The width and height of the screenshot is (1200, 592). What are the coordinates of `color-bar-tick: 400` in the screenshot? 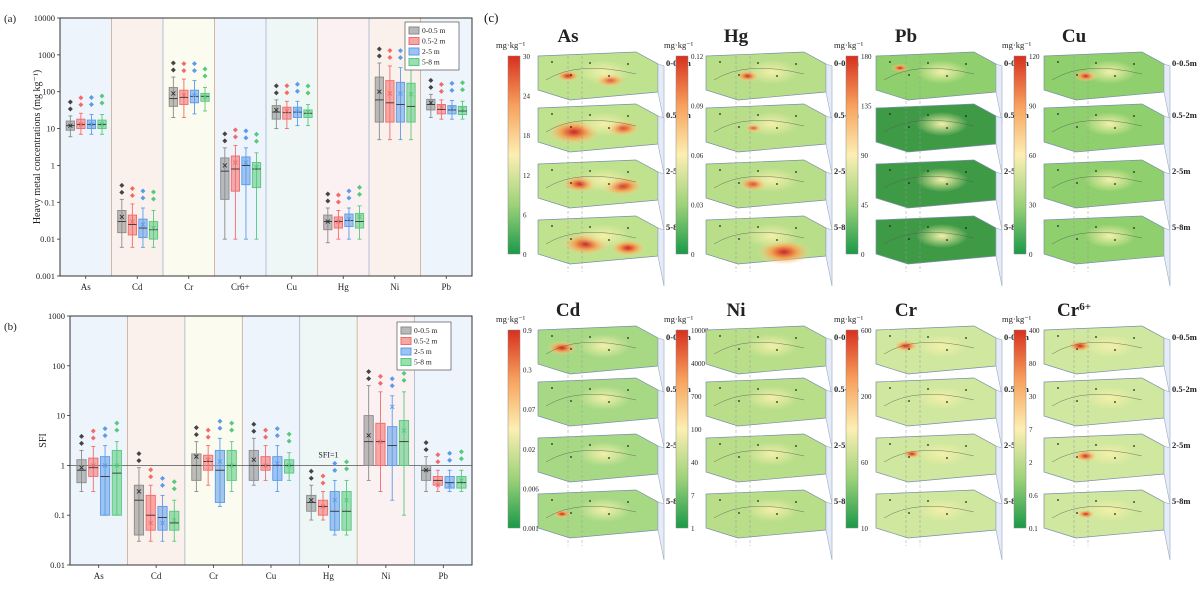 It's located at (1034, 331).